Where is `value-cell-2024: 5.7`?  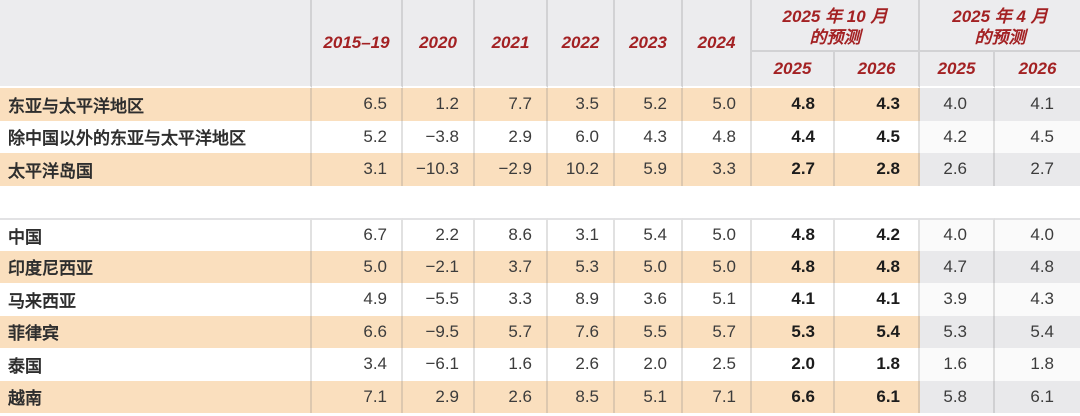
value-cell-2024: 5.7 is located at coordinates (717, 331).